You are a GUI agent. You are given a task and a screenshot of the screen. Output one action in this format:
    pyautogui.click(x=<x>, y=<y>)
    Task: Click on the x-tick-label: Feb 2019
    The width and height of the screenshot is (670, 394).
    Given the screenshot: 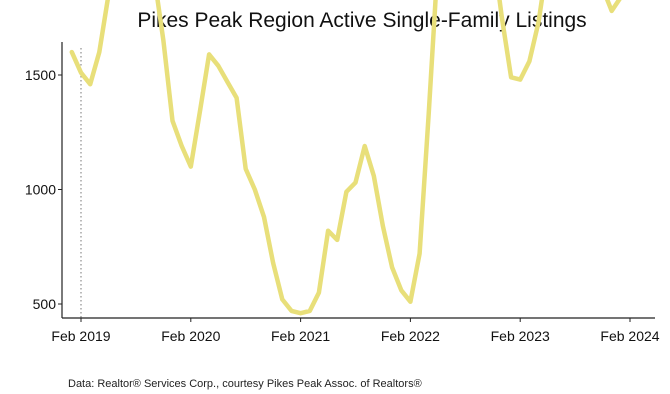 What is the action you would take?
    pyautogui.click(x=80, y=336)
    